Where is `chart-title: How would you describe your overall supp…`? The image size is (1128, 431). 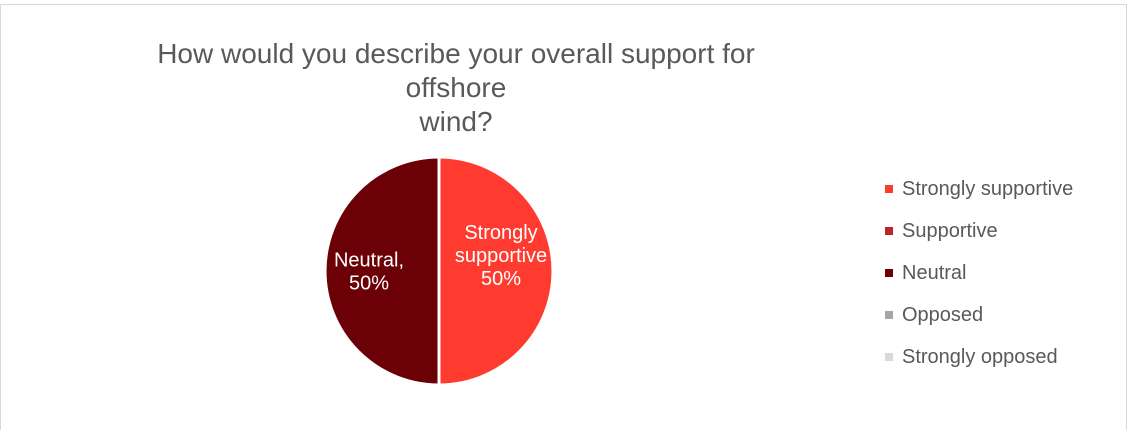 chart-title: How would you describe your overall supp… is located at coordinates (456, 88).